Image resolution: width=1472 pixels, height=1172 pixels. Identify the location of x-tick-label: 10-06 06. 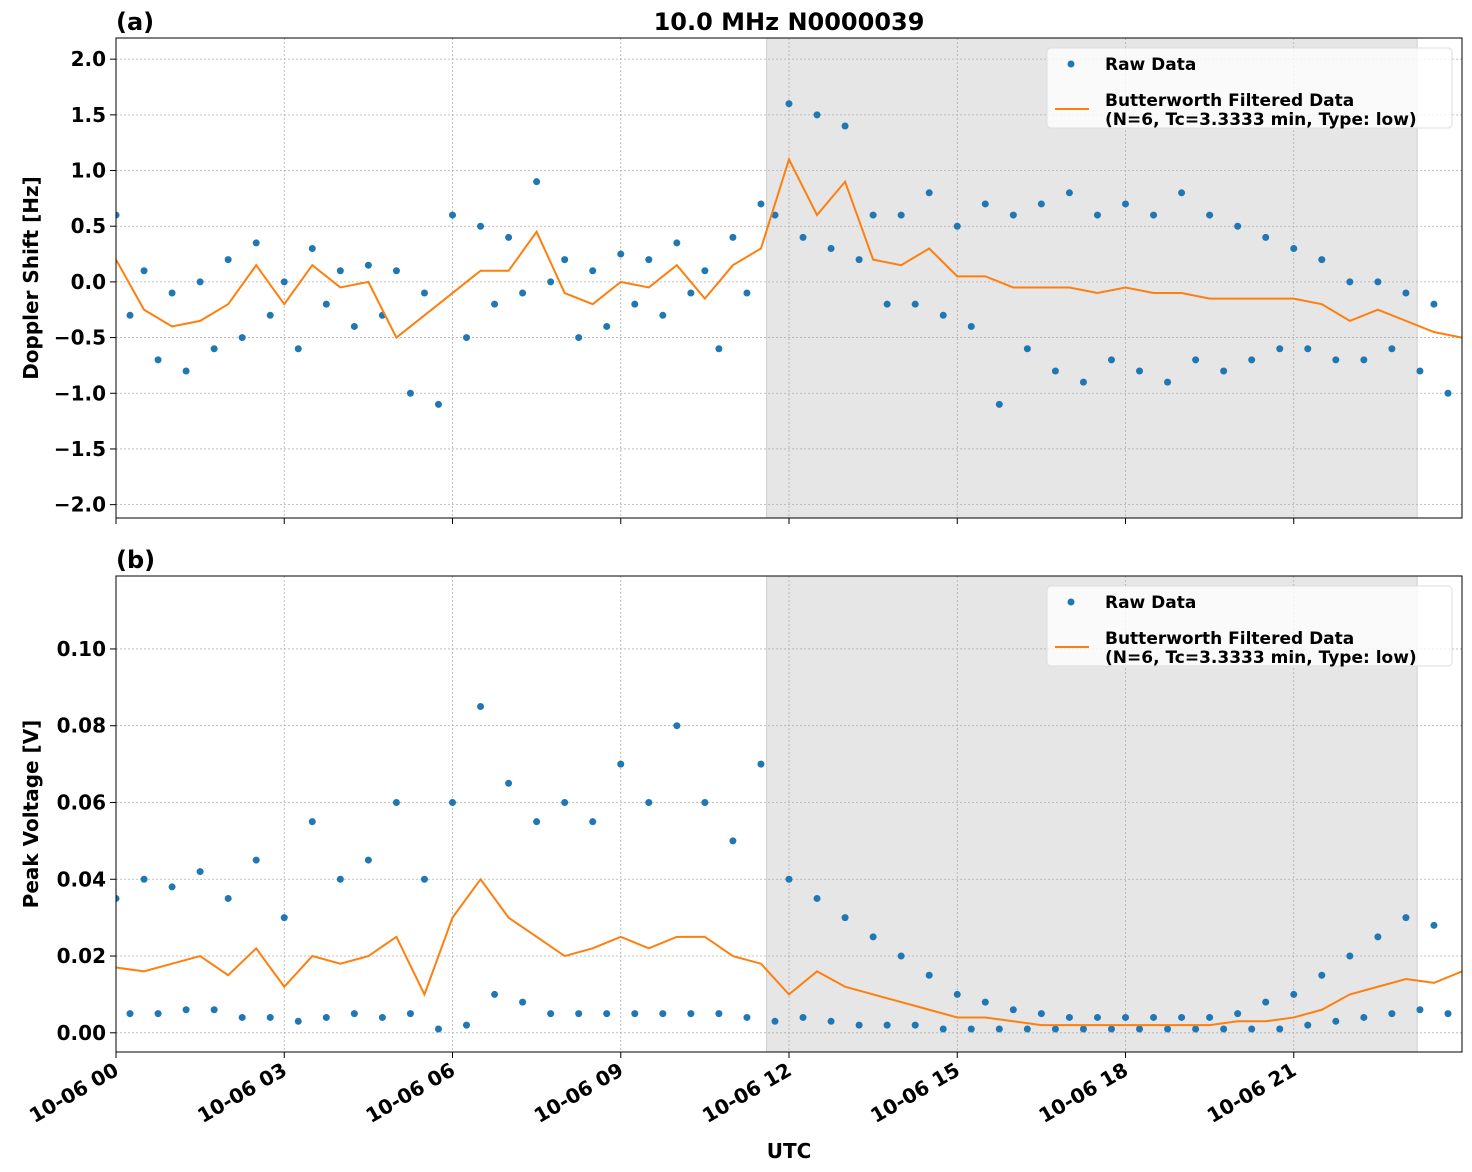
(410, 1093).